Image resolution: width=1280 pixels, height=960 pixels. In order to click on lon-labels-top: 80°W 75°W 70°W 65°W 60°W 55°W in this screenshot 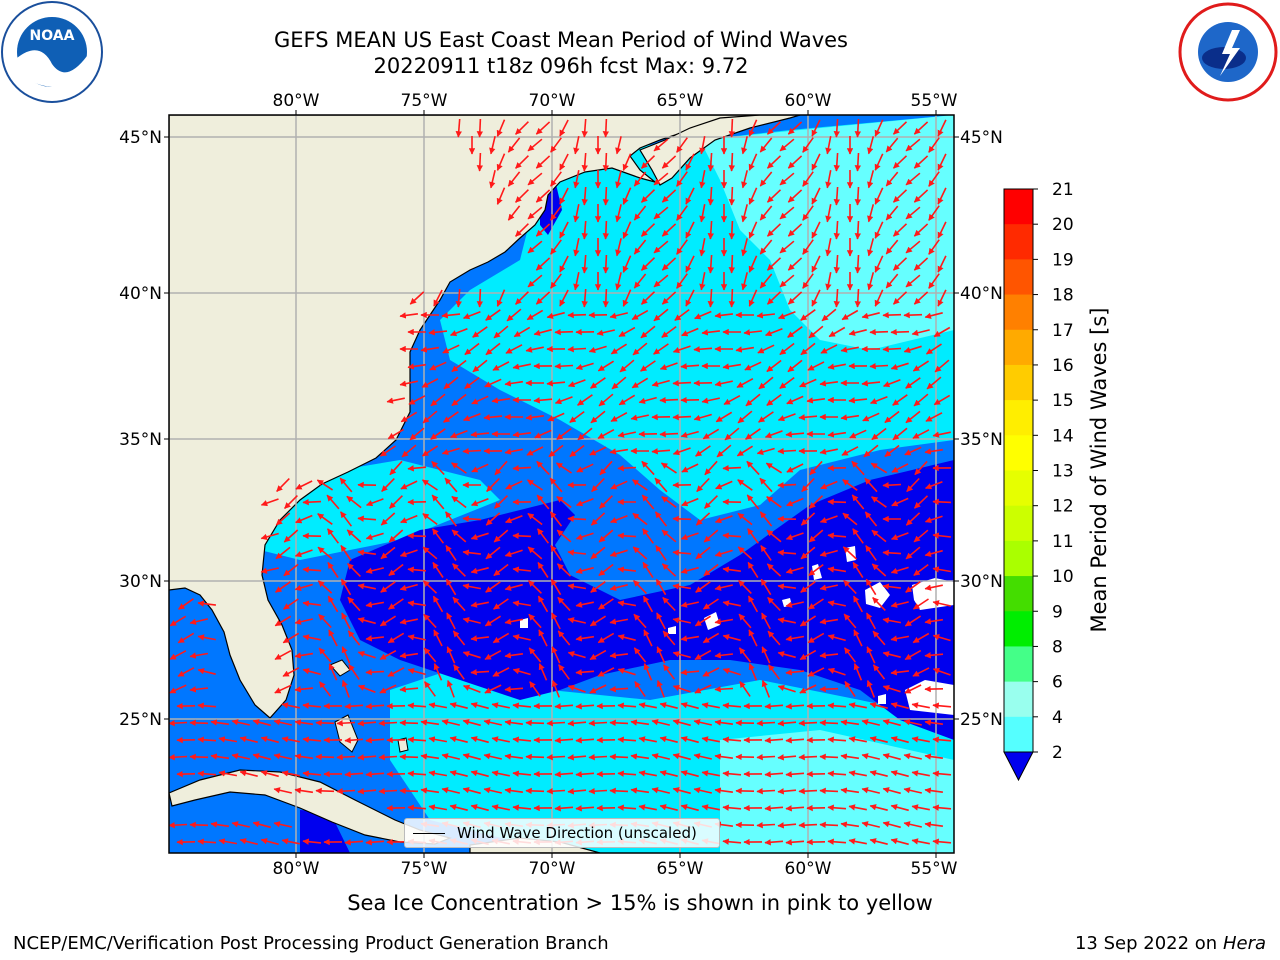, I will do `click(615, 101)`.